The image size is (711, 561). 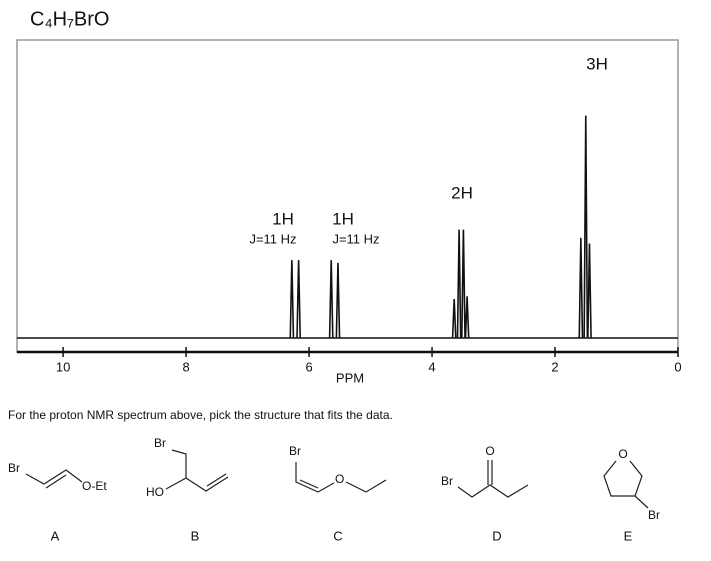 I want to click on structure-e: O Br E, so click(x=631, y=495).